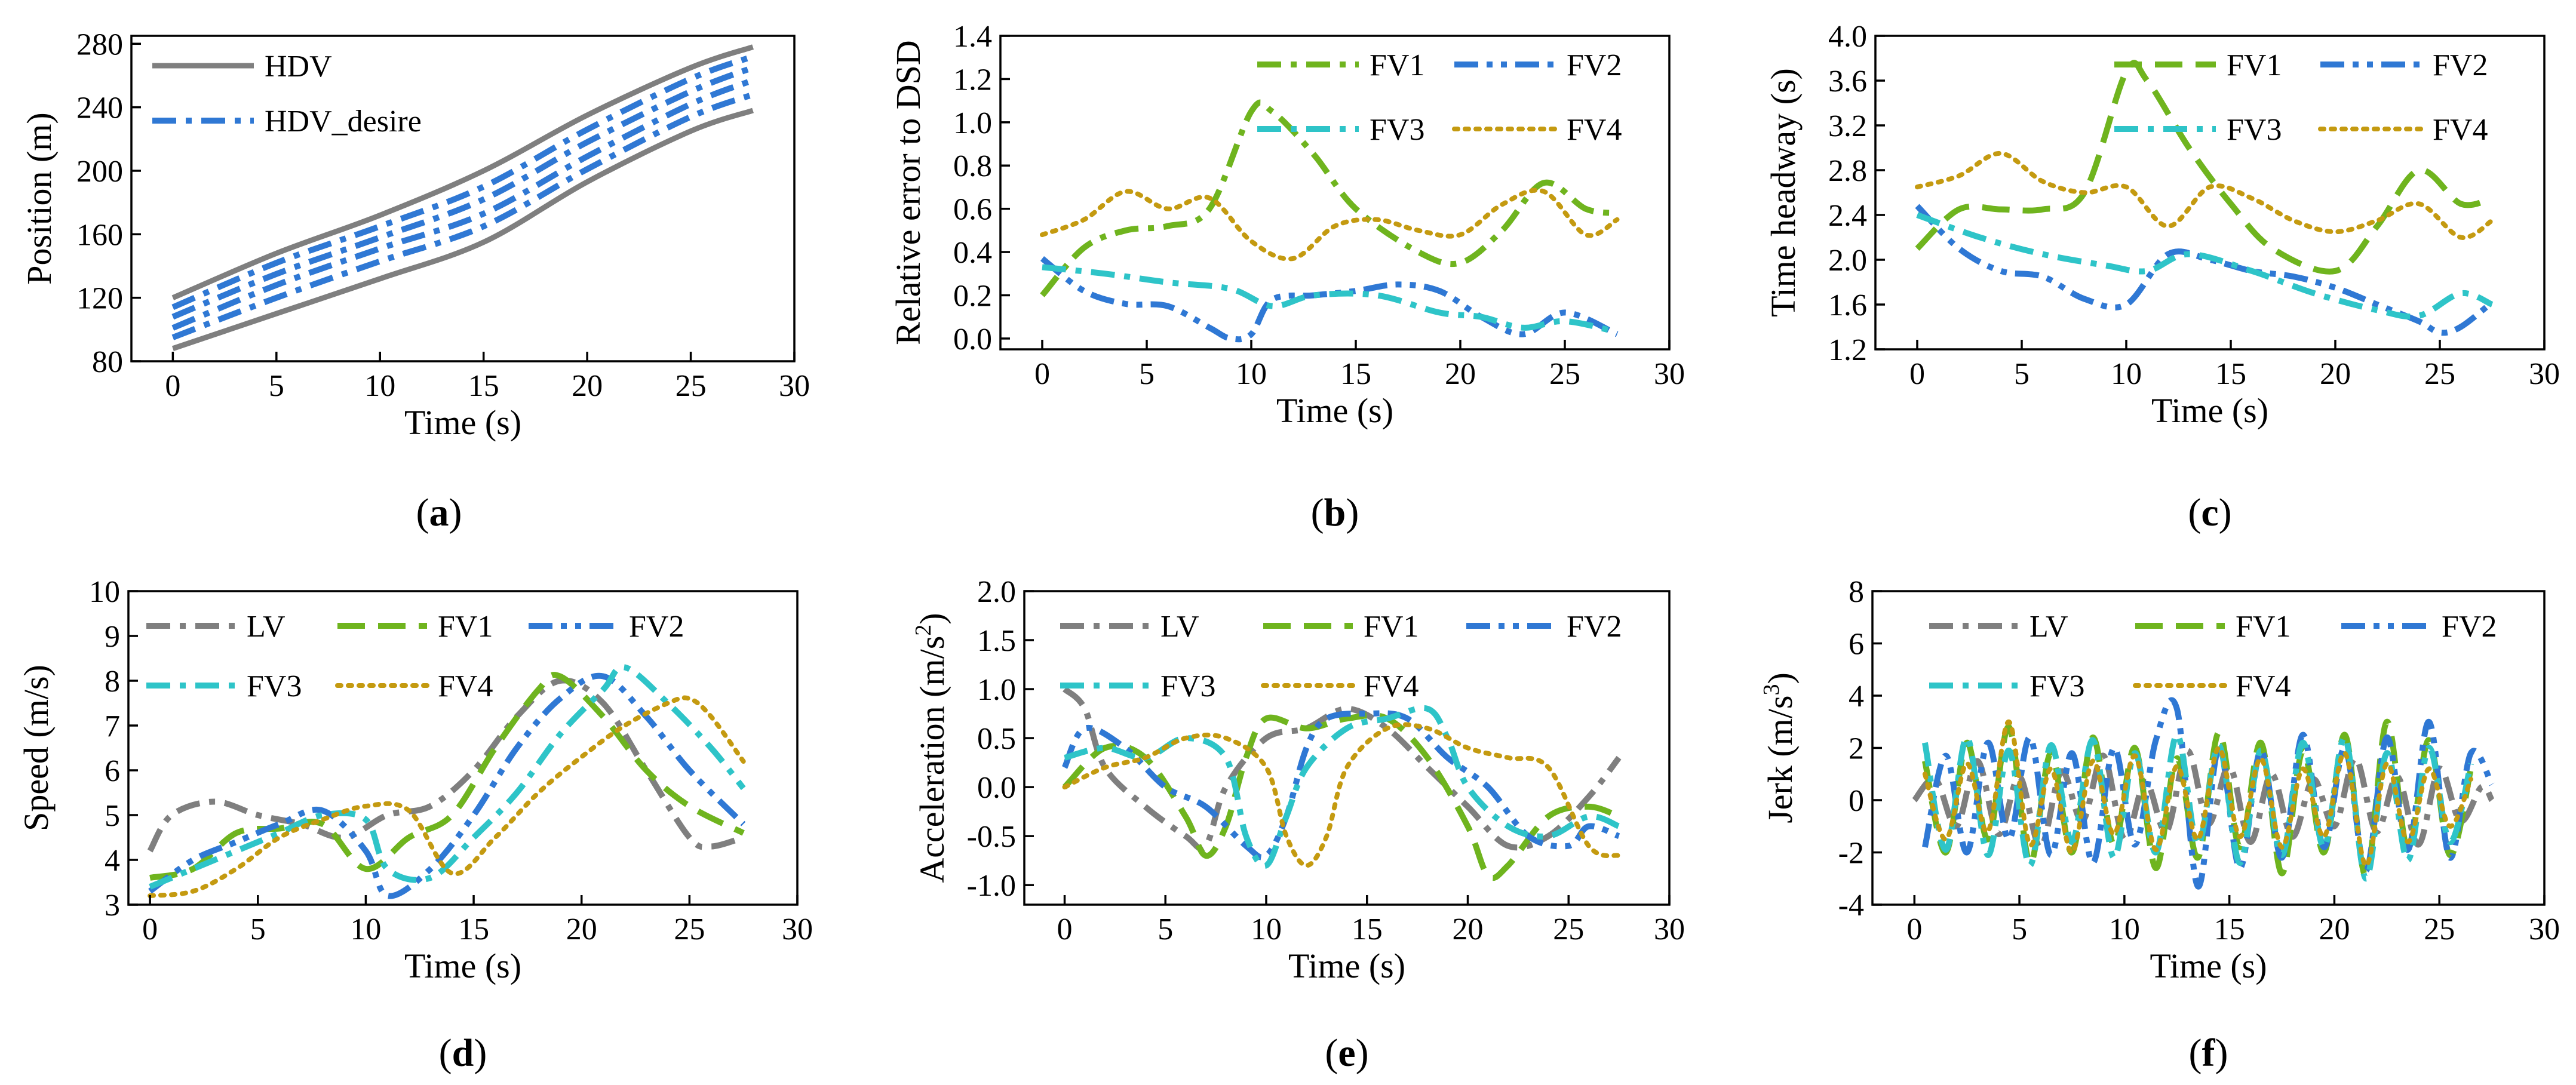 The image size is (2576, 1085). Describe the element at coordinates (1856, 592) in the screenshot. I see `y-tick-label: 8` at that location.